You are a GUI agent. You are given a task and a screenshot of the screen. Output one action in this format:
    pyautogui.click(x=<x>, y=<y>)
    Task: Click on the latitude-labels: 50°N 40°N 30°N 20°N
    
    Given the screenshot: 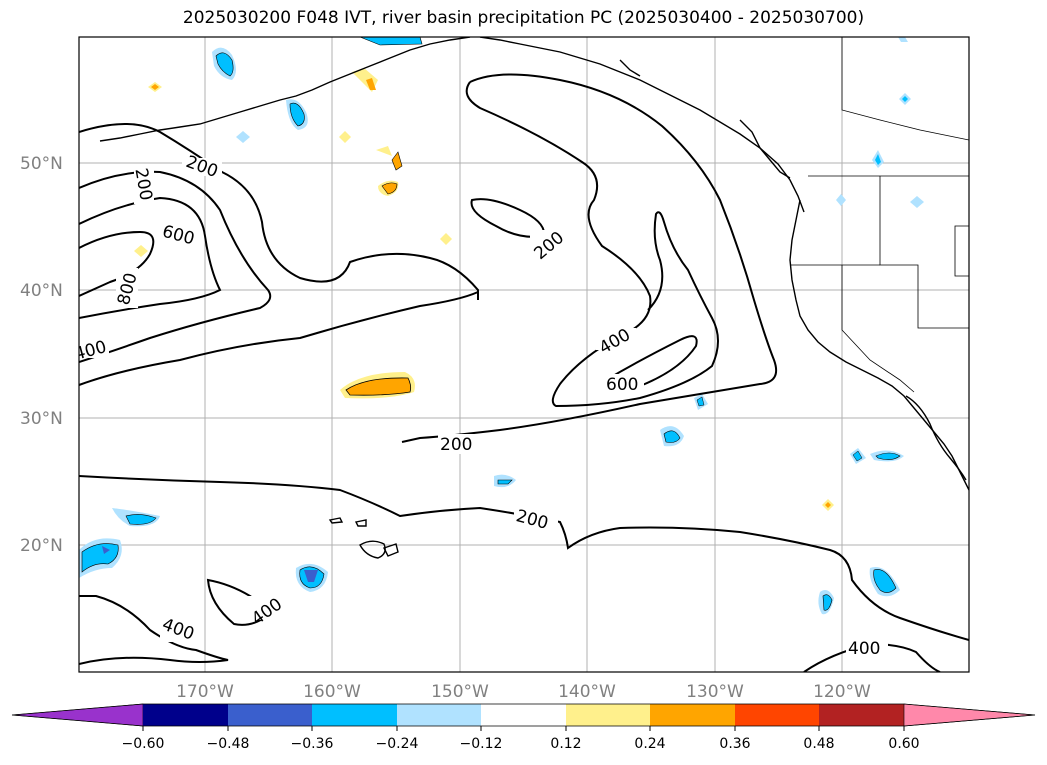 What is the action you would take?
    pyautogui.click(x=41, y=355)
    